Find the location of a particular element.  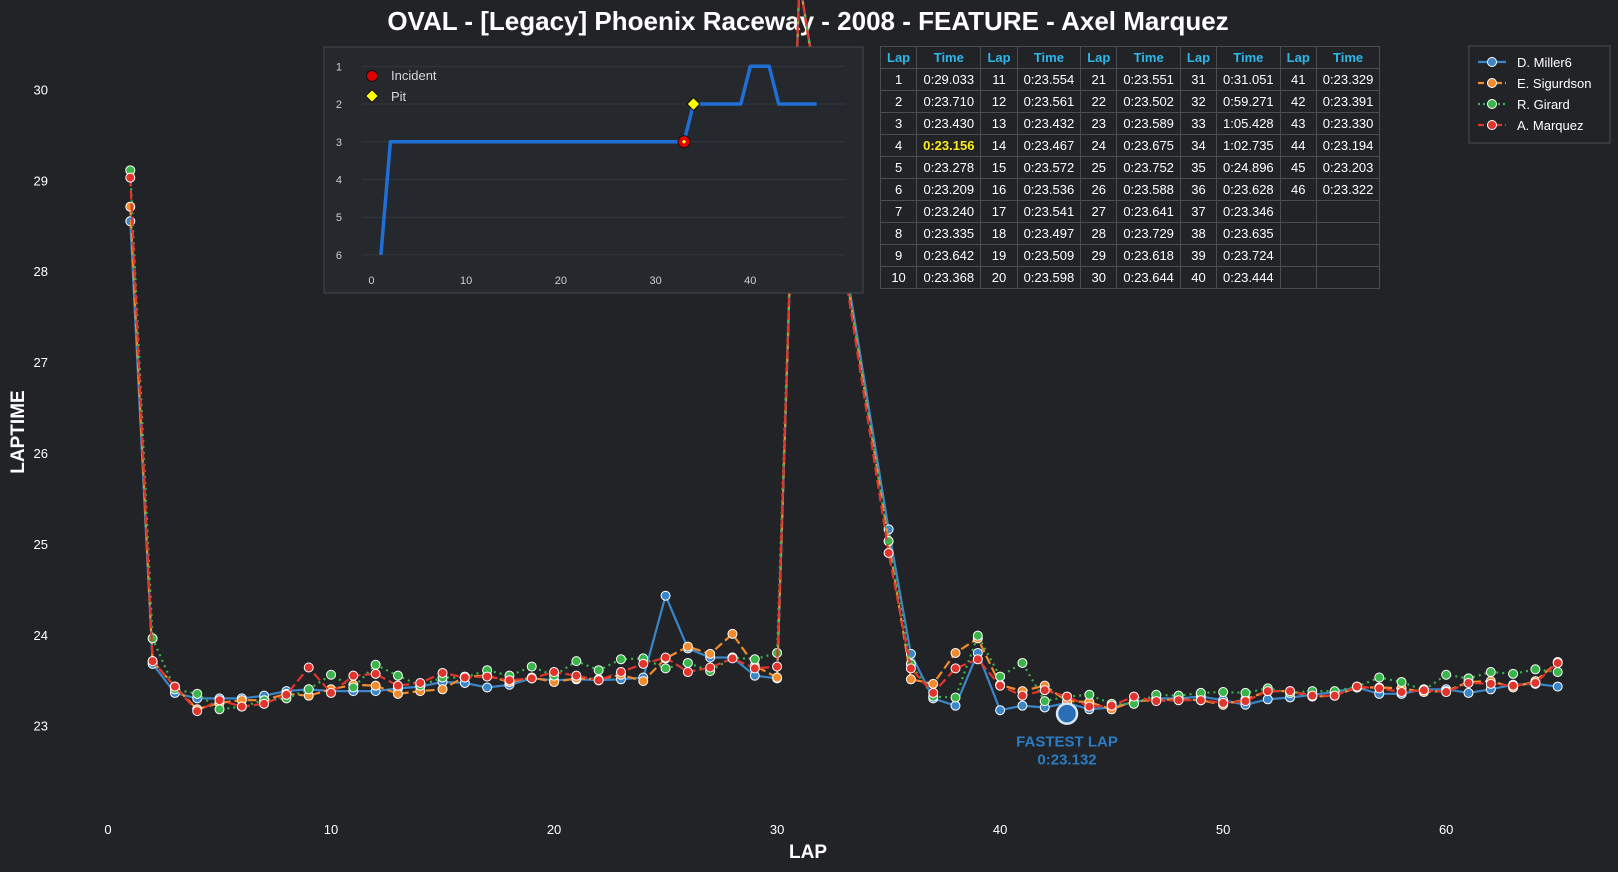

table-cell: 0:23.278 is located at coordinates (949, 167).